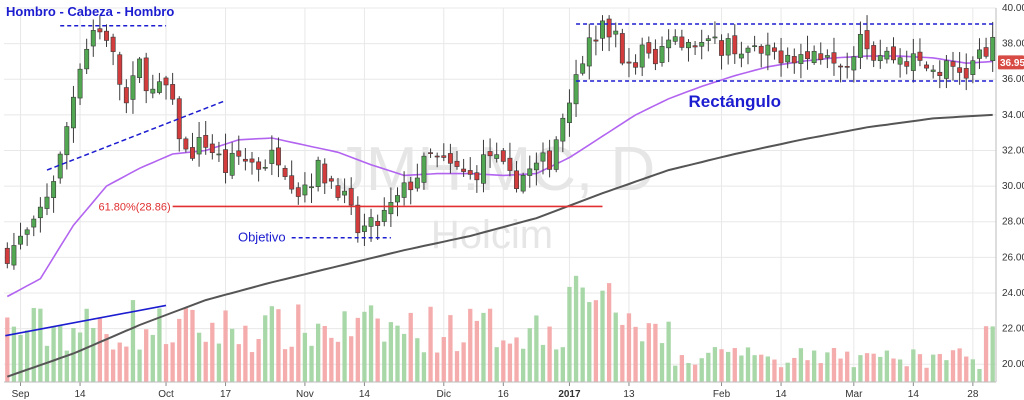 This screenshot has height=400, width=1024. What do you see at coordinates (722, 394) in the screenshot?
I see `x-tick-label: Feb` at bounding box center [722, 394].